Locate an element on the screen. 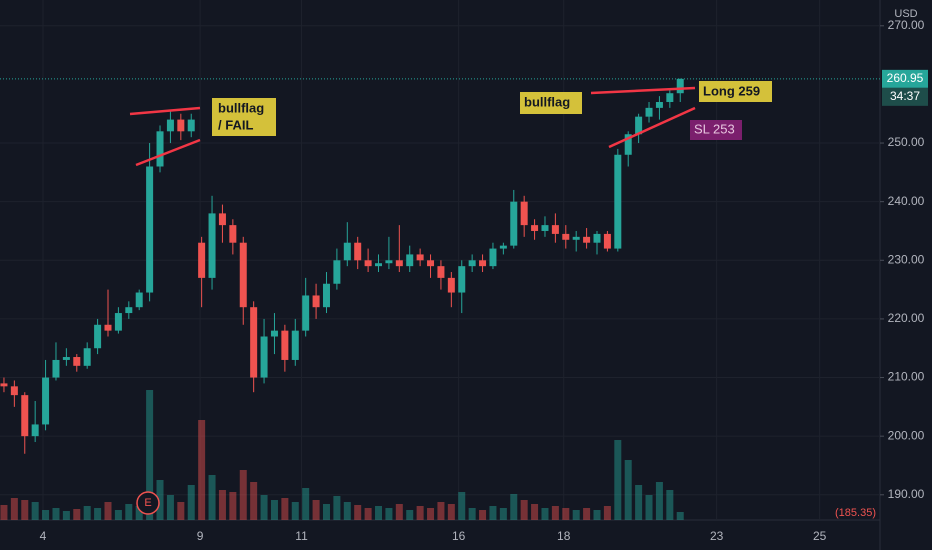 This screenshot has height=550, width=932. y-tick-label: 250.00 is located at coordinates (906, 142).